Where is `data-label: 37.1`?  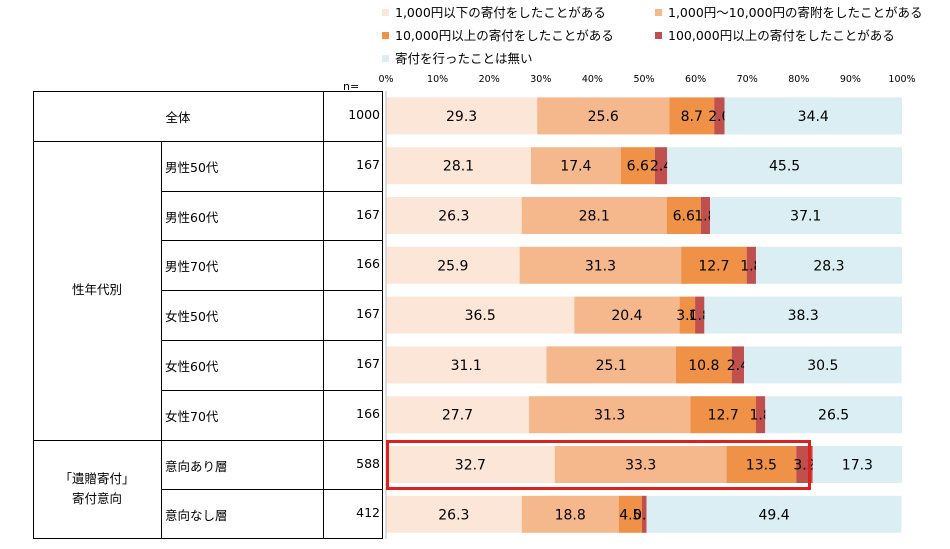 data-label: 37.1 is located at coordinates (805, 217).